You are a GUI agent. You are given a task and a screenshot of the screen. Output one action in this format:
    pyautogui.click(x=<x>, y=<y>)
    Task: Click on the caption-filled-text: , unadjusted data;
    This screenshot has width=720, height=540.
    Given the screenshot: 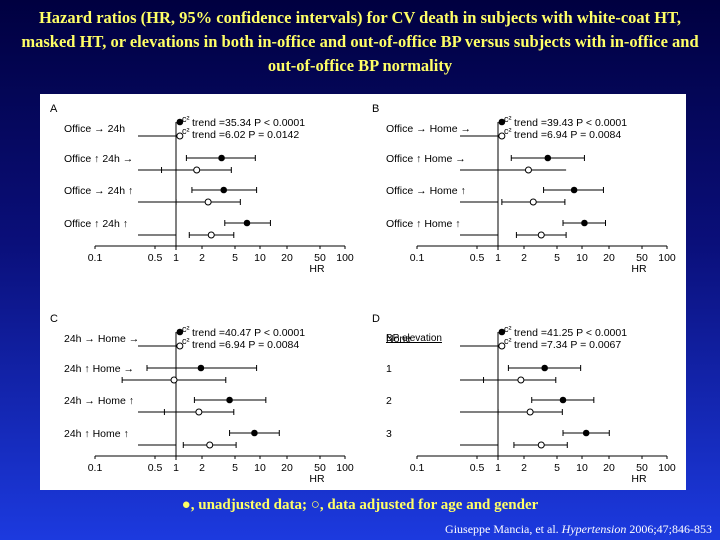 What is the action you would take?
    pyautogui.click(x=249, y=505)
    